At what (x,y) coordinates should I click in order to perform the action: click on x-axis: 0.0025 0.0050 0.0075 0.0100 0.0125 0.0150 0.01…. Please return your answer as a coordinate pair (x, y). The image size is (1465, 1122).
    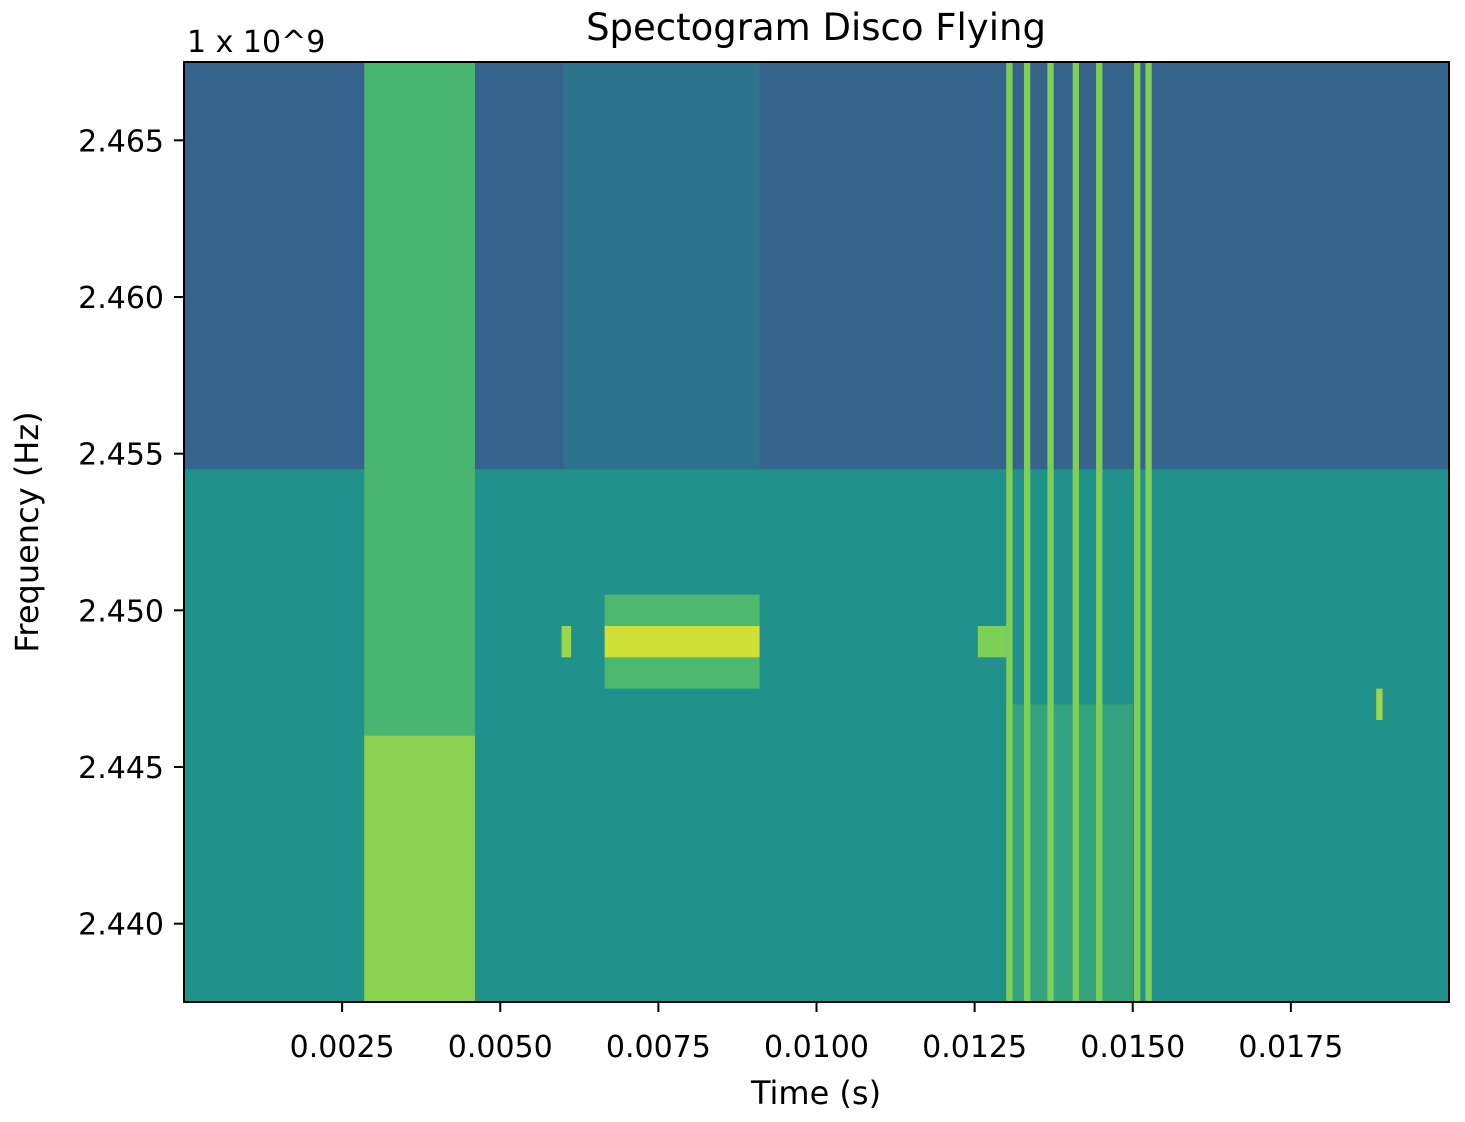
    Looking at the image, I should click on (816, 1033).